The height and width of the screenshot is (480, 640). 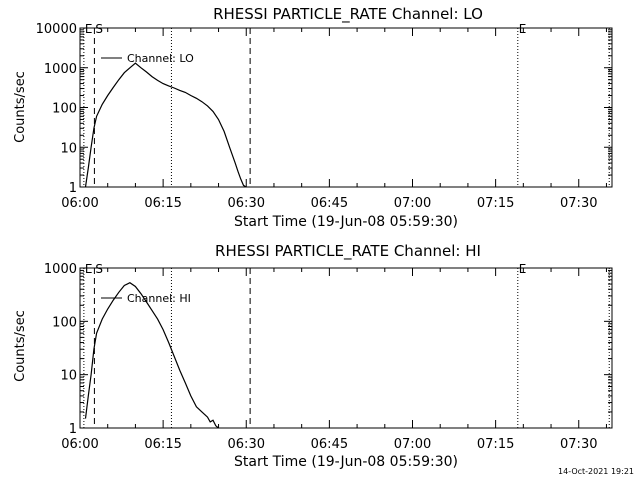 I want to click on x-axis-label-hi: Start Time (19-Jun-08 05:59:30), so click(x=346, y=462).